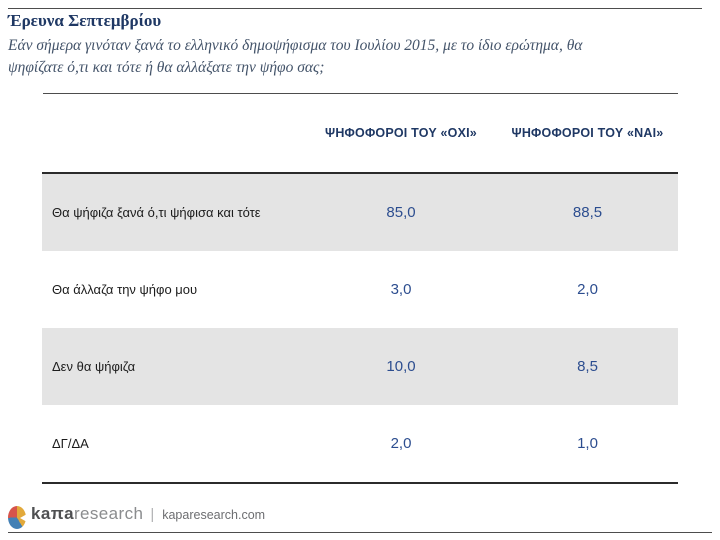 The image size is (720, 540). Describe the element at coordinates (587, 133) in the screenshot. I see `column-header-nai: ΨΗΦΟΦΟΡΟΙ ΤΟΥ «ΝΑΙ»` at that location.